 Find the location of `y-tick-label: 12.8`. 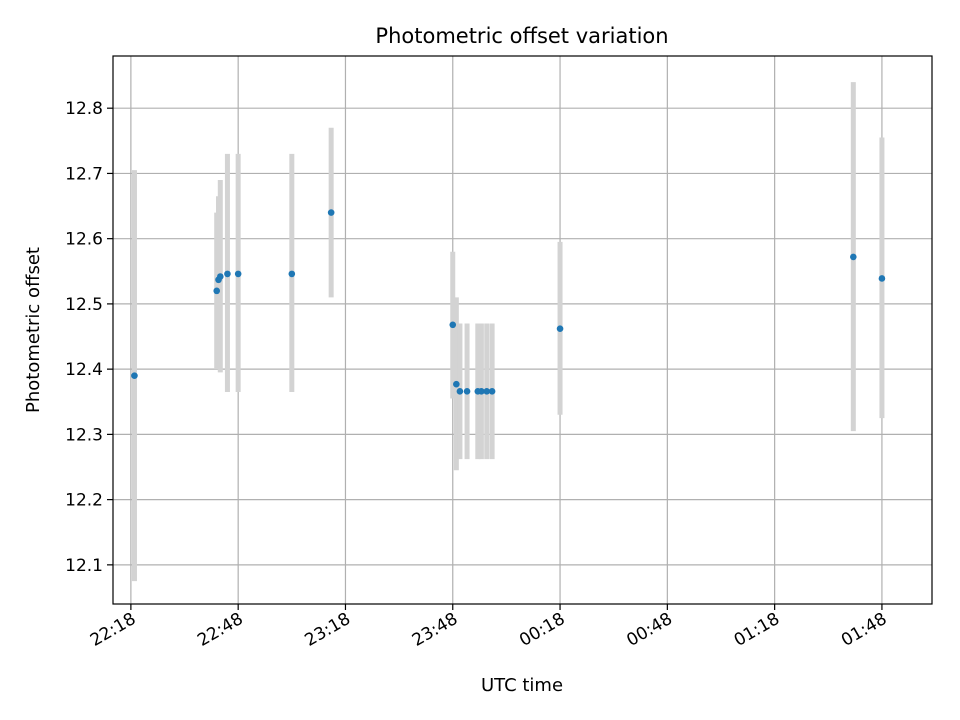

y-tick-label: 12.8 is located at coordinates (84, 109).